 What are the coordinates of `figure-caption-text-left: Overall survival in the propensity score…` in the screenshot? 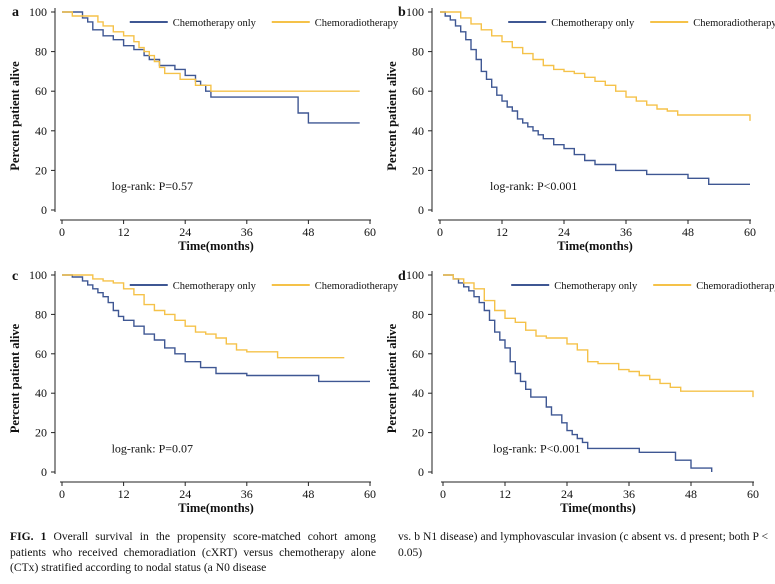 It's located at (193, 552).